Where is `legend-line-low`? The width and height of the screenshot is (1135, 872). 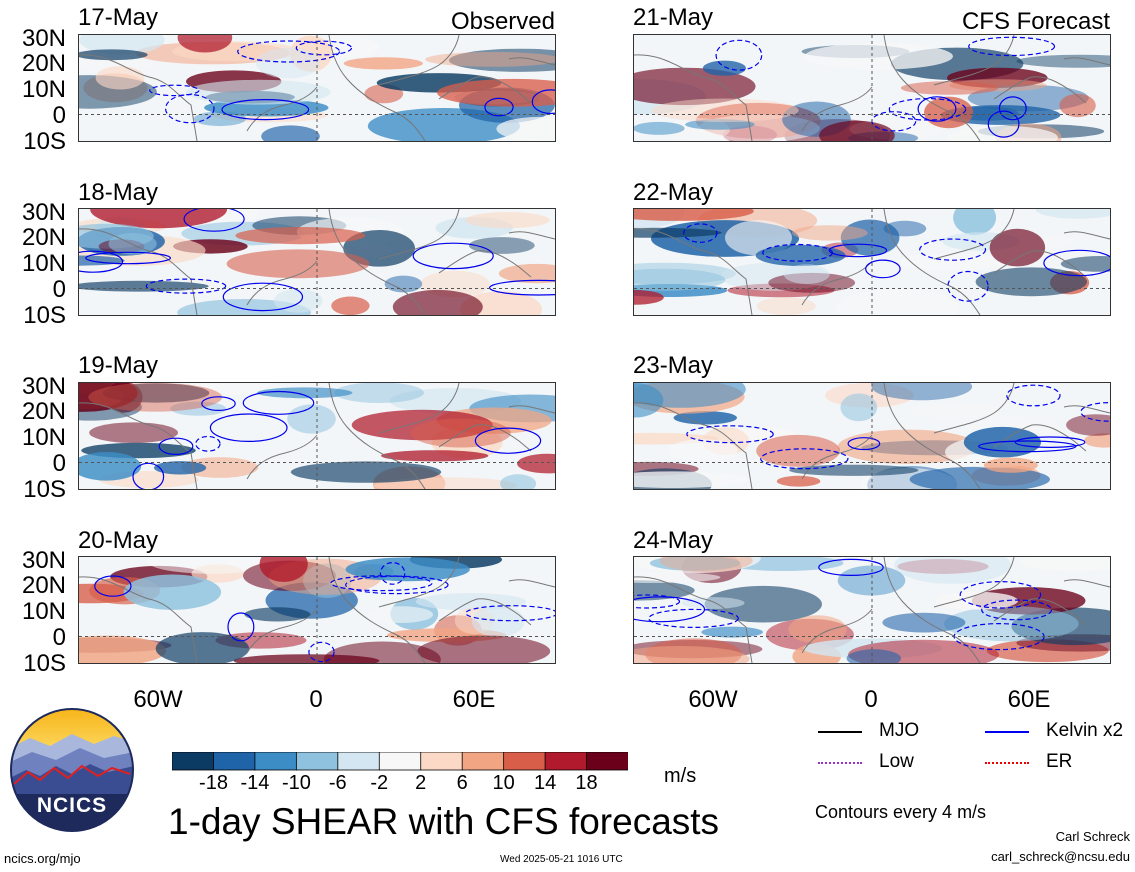
legend-line-low is located at coordinates (840, 763).